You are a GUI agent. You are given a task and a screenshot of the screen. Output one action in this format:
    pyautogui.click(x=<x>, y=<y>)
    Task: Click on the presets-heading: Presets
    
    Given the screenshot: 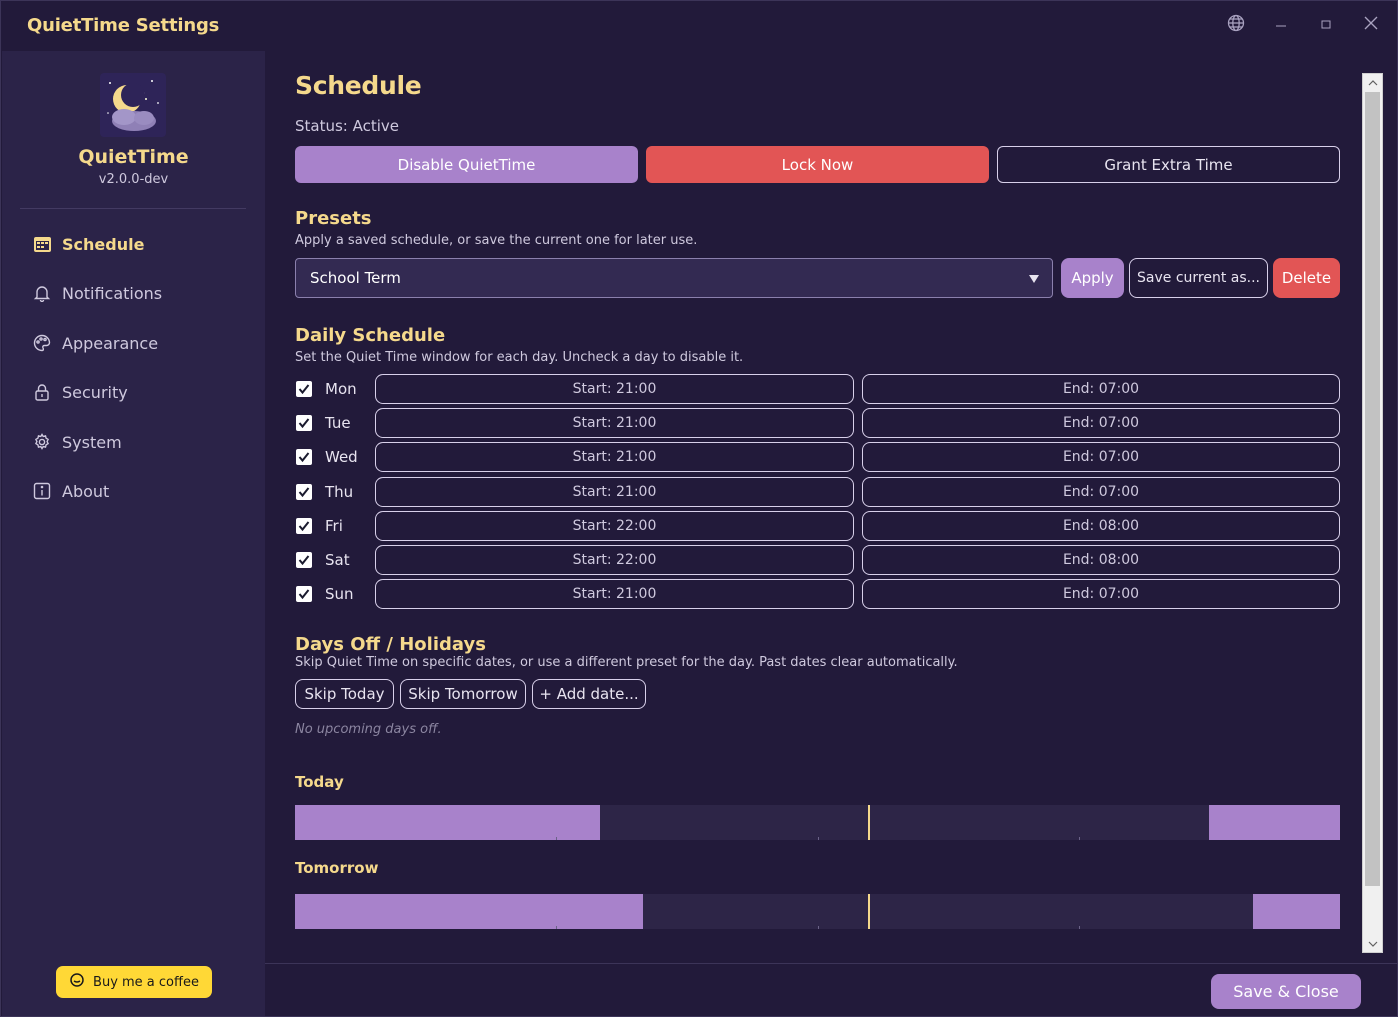 What is the action you would take?
    pyautogui.click(x=333, y=218)
    